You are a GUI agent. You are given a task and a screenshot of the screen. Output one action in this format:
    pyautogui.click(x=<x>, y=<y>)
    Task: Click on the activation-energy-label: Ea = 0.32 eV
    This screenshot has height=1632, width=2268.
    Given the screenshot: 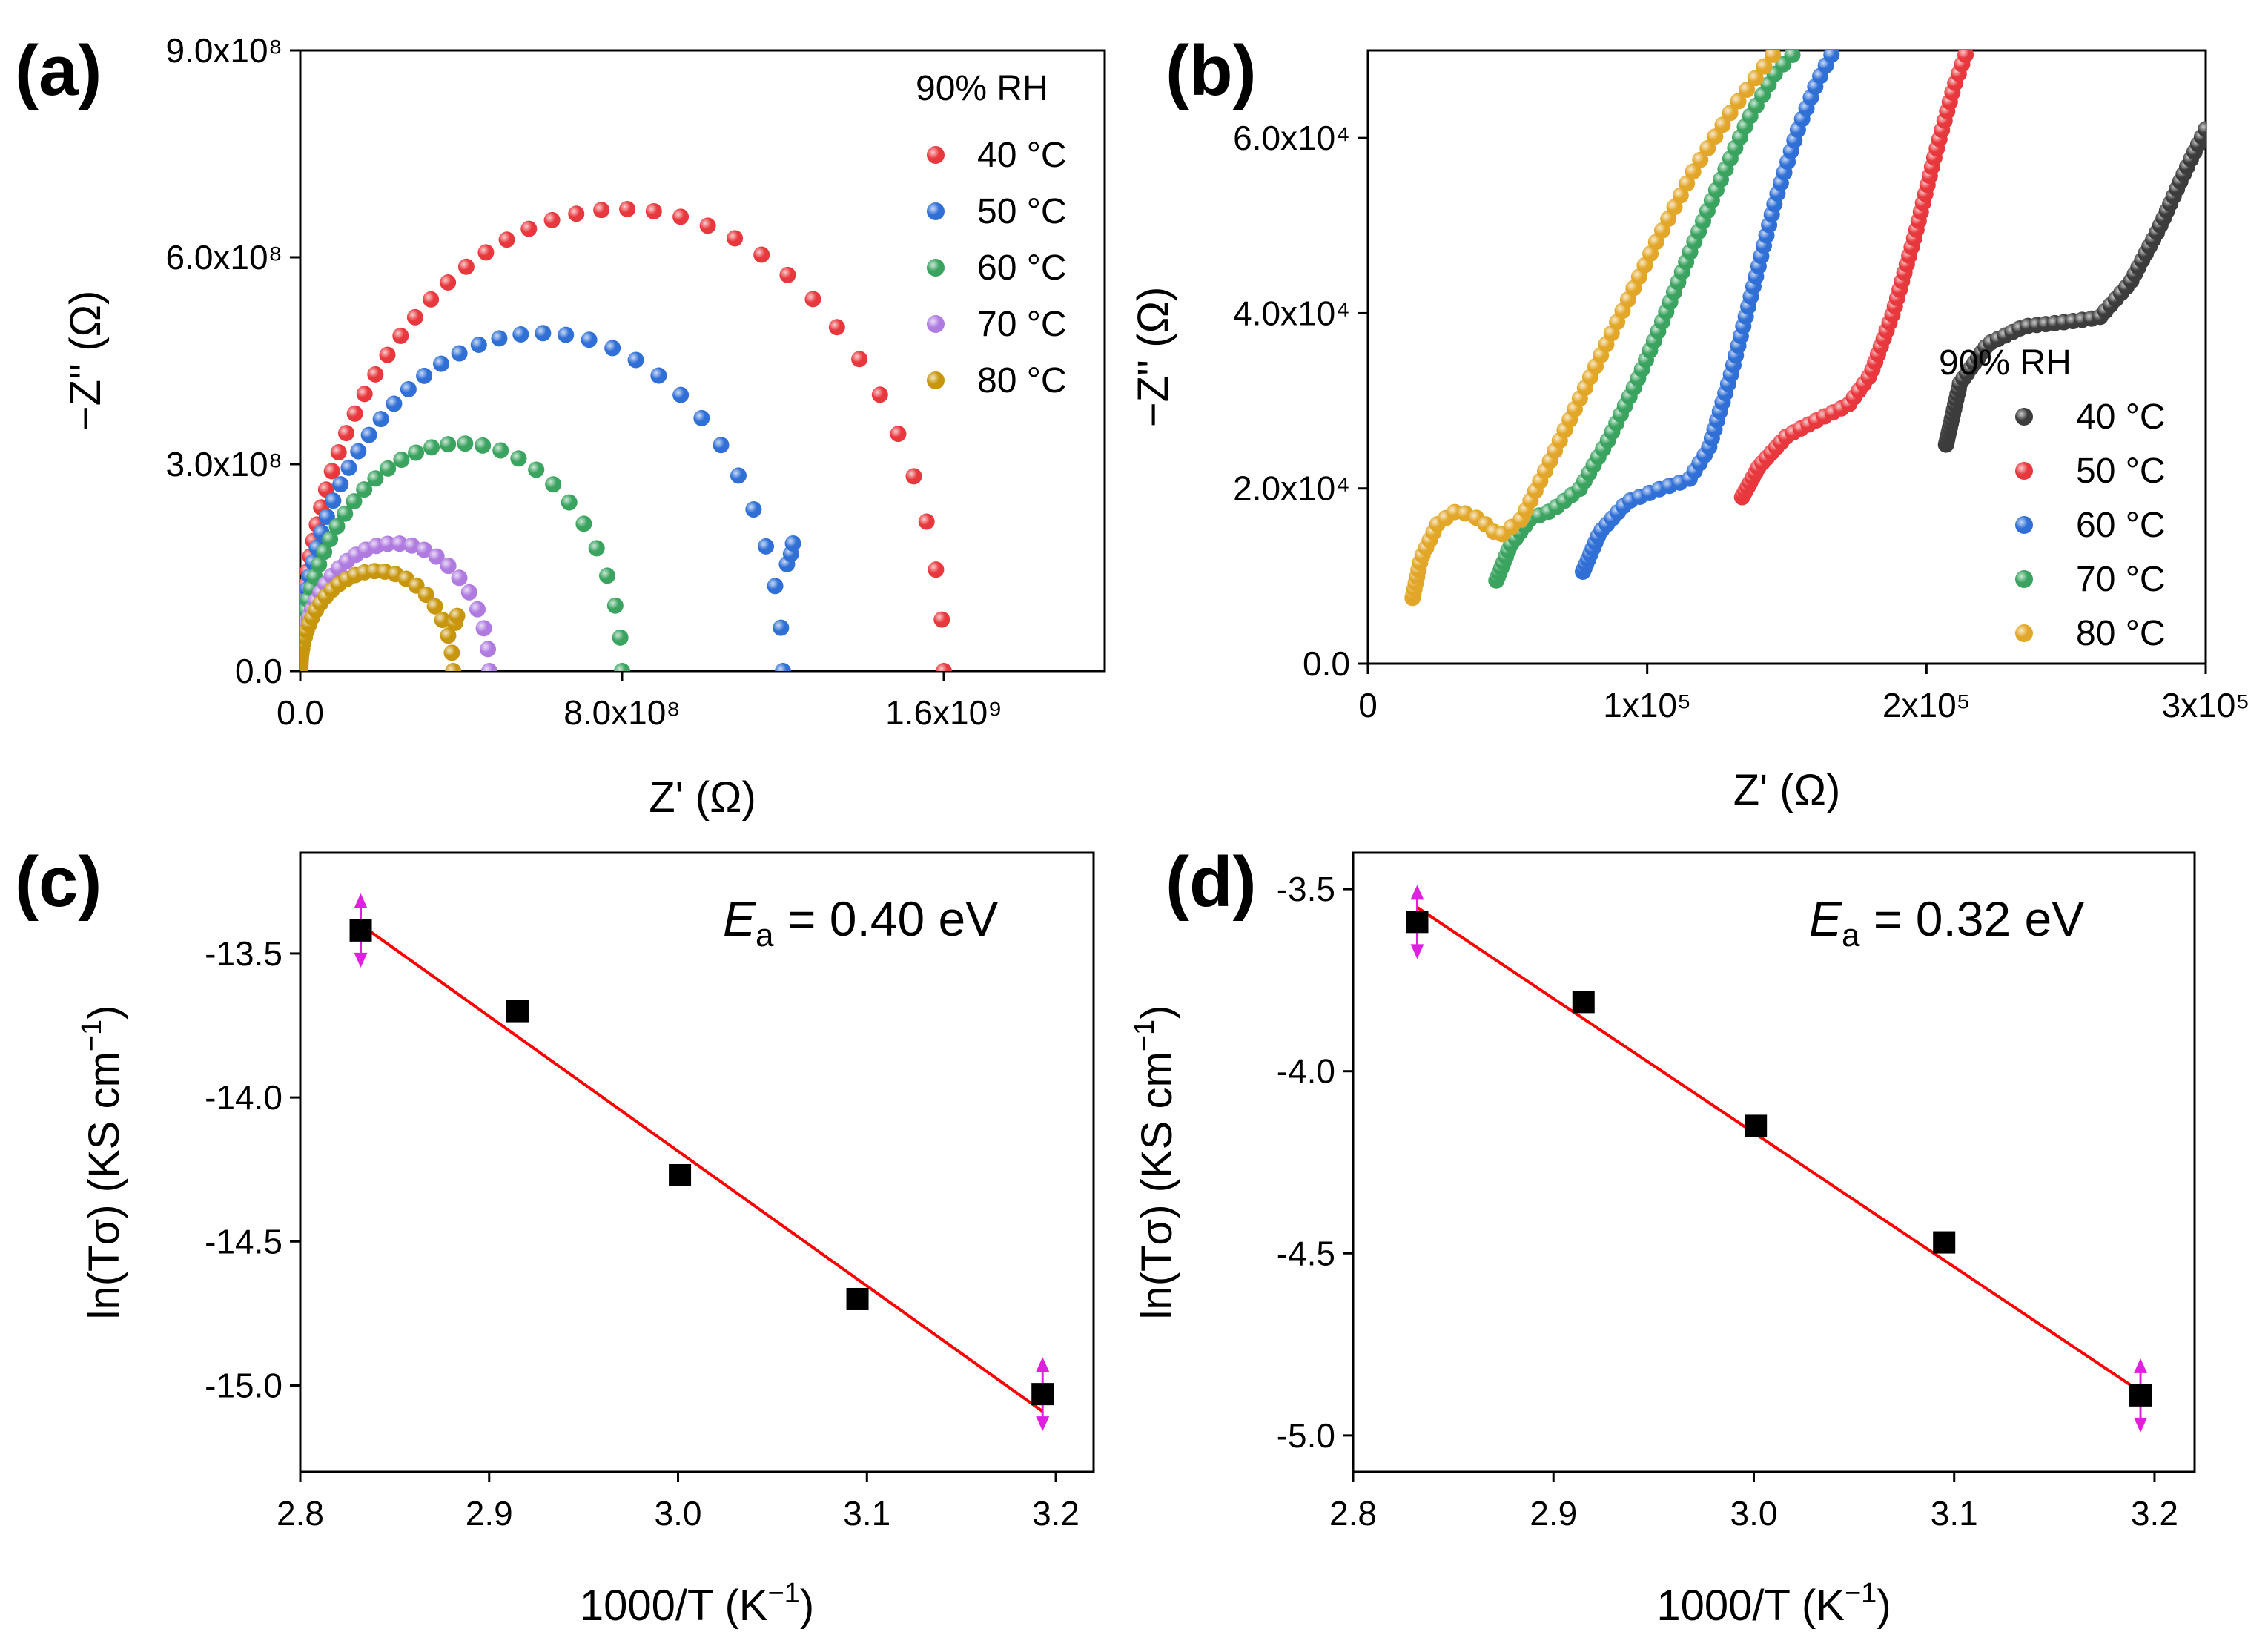 What is the action you would take?
    pyautogui.click(x=1947, y=923)
    